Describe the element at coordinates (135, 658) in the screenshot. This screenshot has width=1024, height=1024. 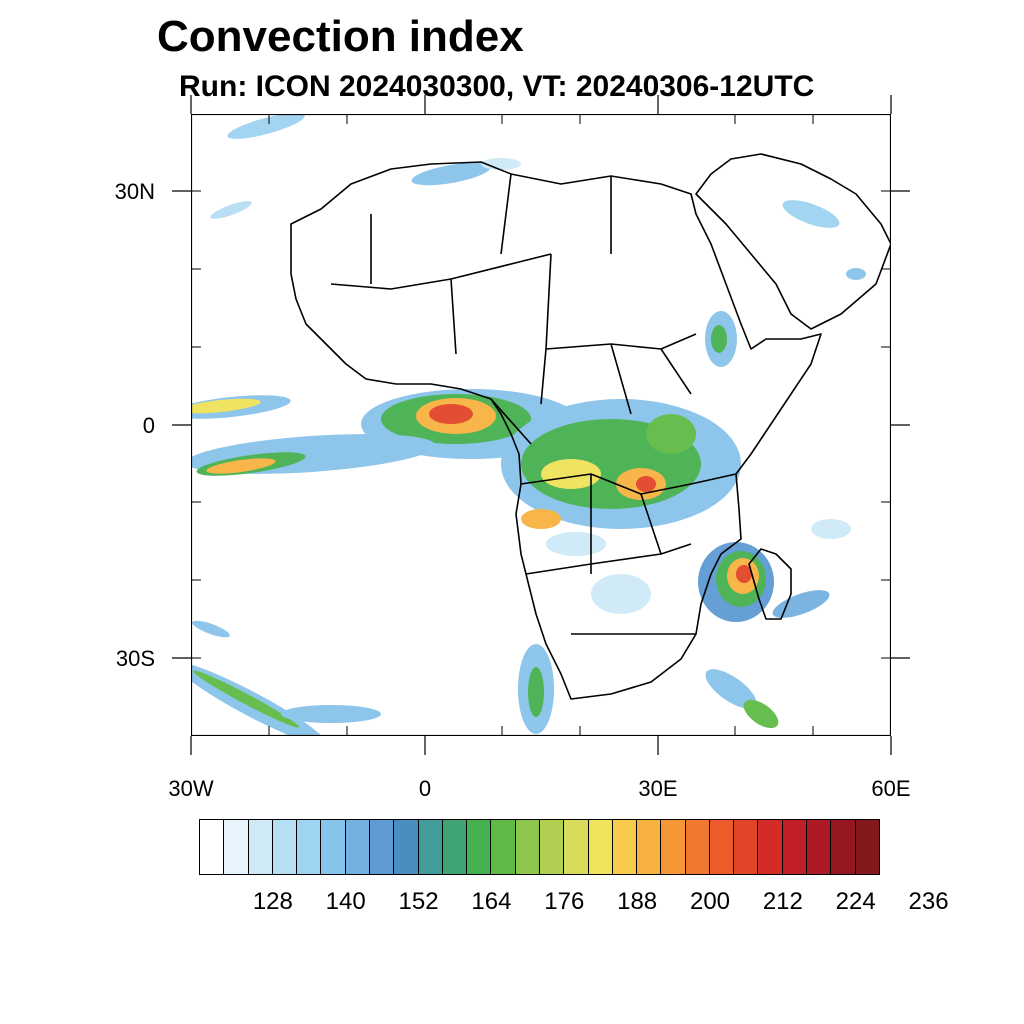
I see `lat-label-30s: 30S` at that location.